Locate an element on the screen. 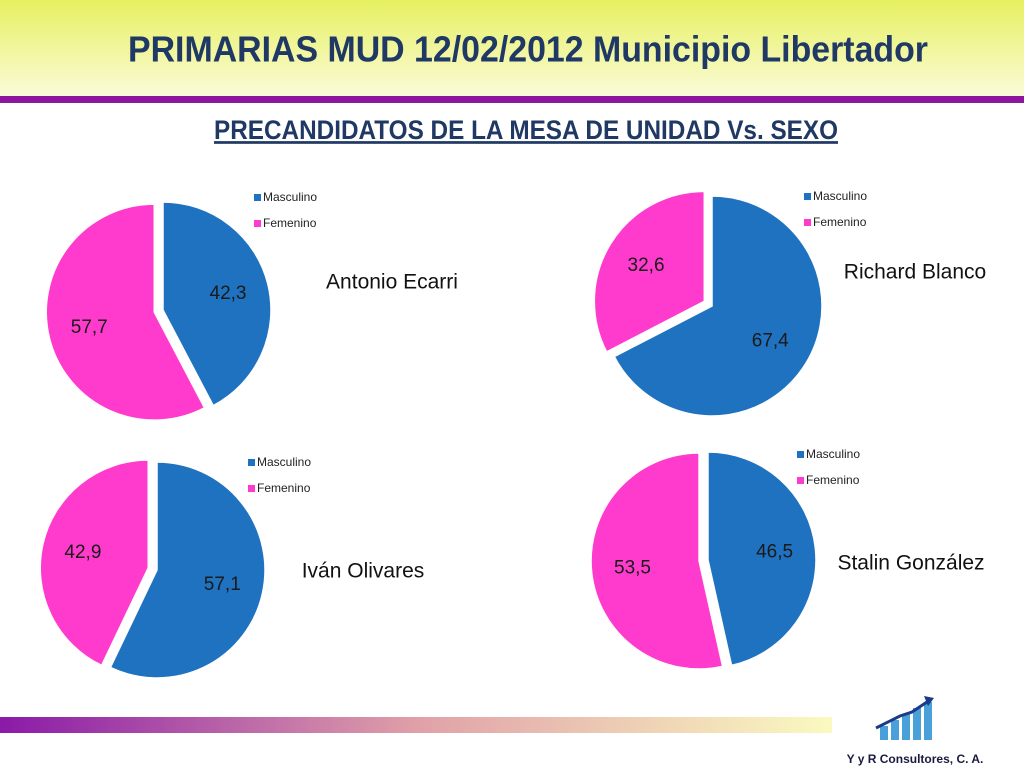 The width and height of the screenshot is (1024, 768). pie-chart: 57,1 42,9 Masculino Femenino Iván Olivares is located at coordinates (232, 567).